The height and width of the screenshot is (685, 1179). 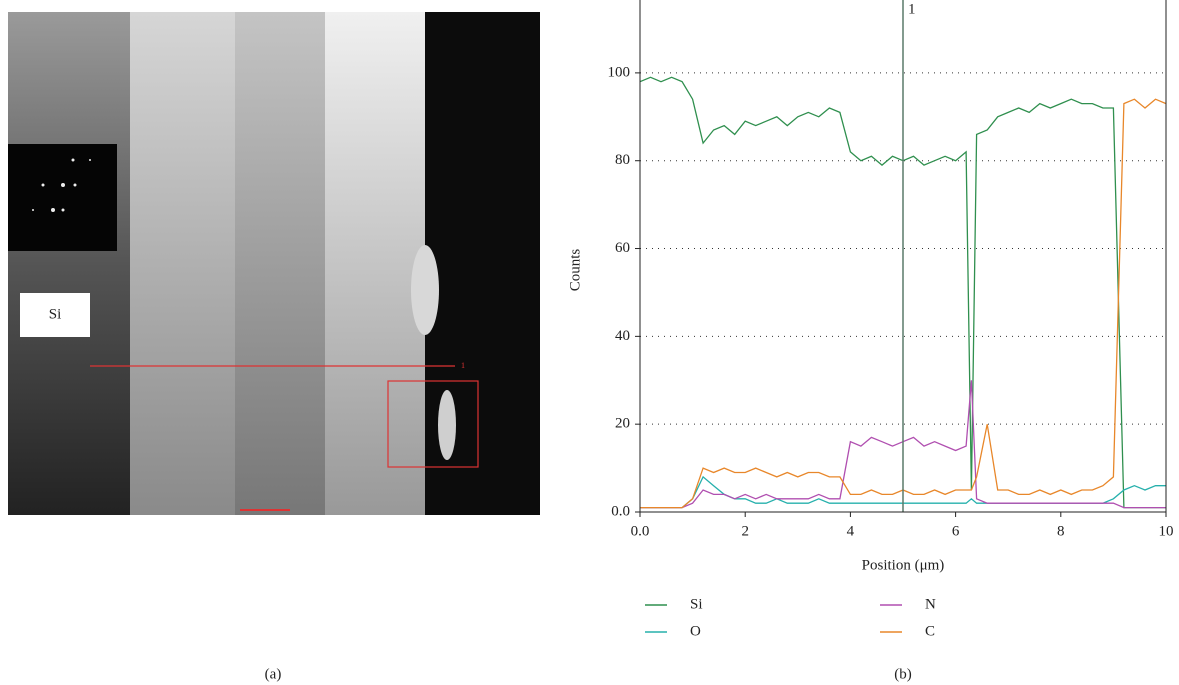 What do you see at coordinates (273, 674) in the screenshot?
I see `panel-caption: (a)` at bounding box center [273, 674].